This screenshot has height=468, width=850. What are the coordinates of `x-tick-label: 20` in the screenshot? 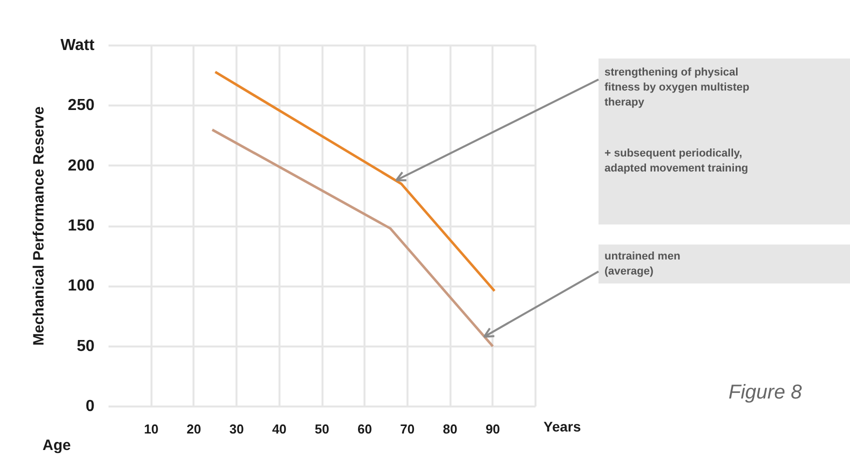 It's located at (194, 429).